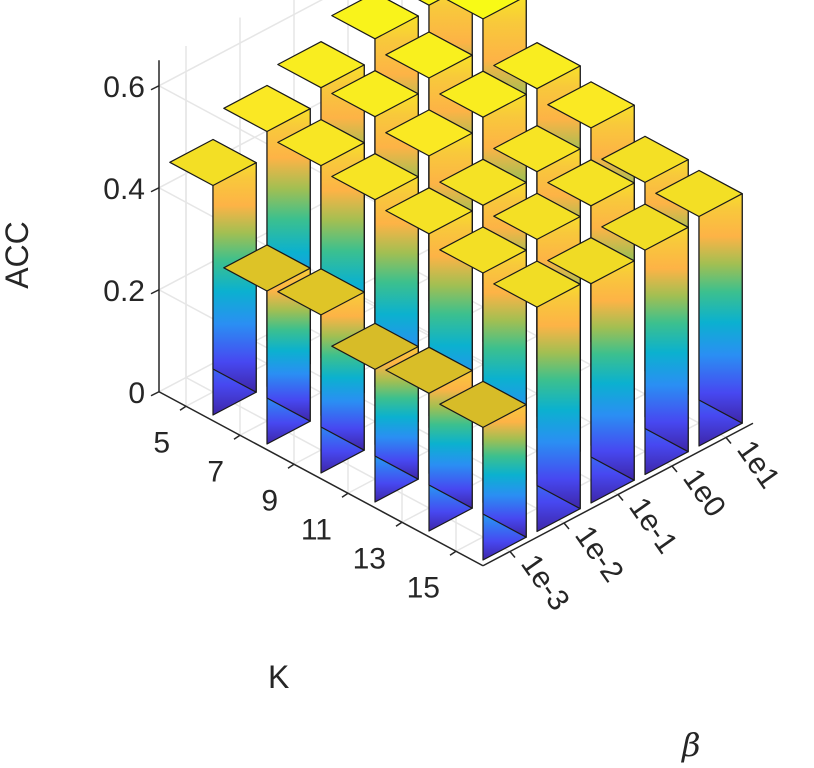  I want to click on beta-tick-label: 1e-3, so click(544, 583).